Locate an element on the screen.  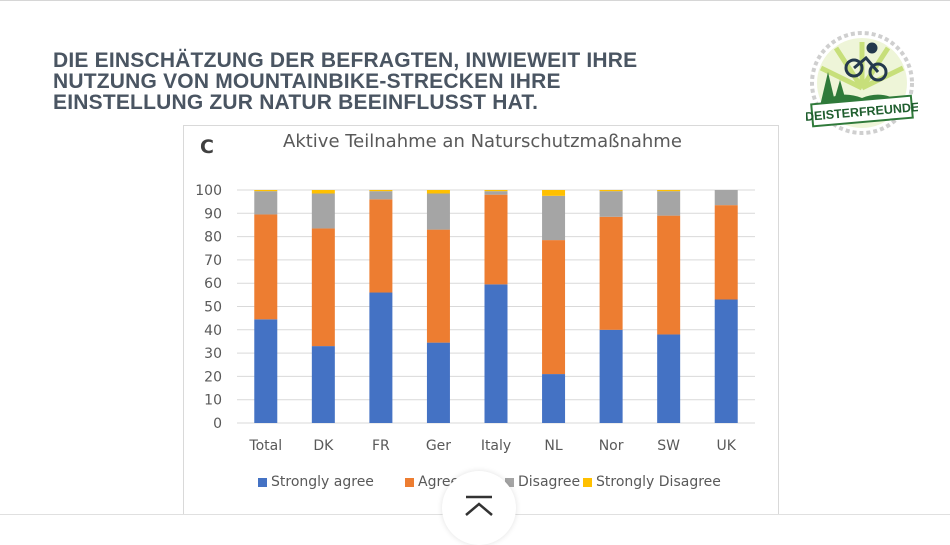
legend-item: Disagree is located at coordinates (542, 482).